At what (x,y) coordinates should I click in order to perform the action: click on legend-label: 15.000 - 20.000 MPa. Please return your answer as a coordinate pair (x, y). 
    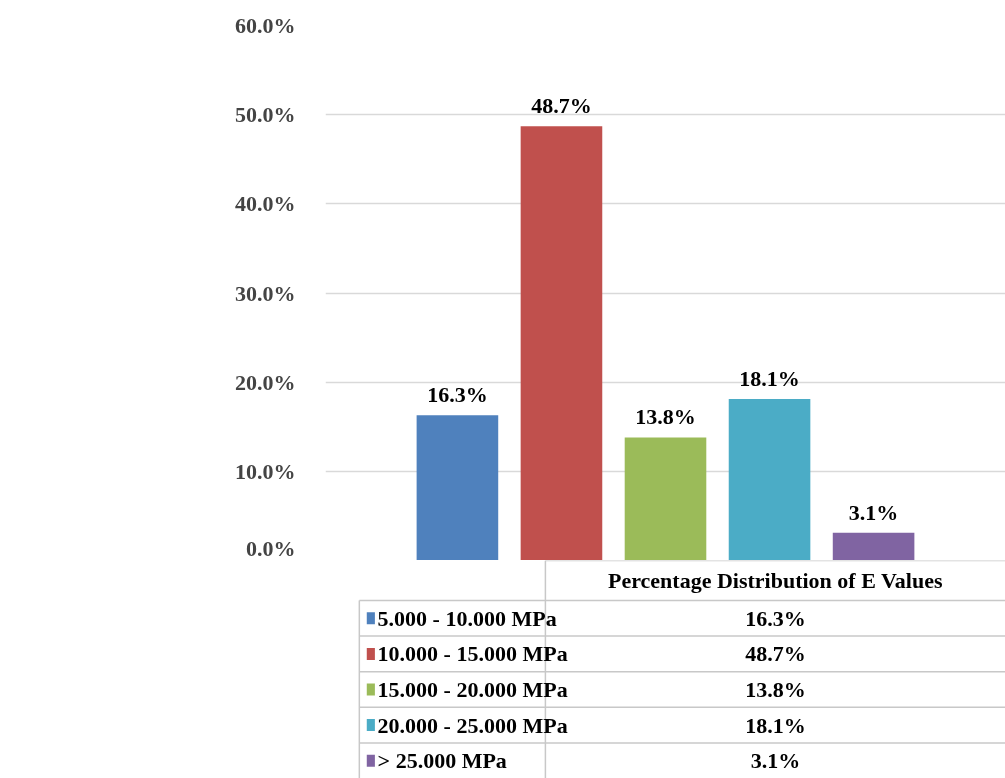
    Looking at the image, I should click on (472, 689).